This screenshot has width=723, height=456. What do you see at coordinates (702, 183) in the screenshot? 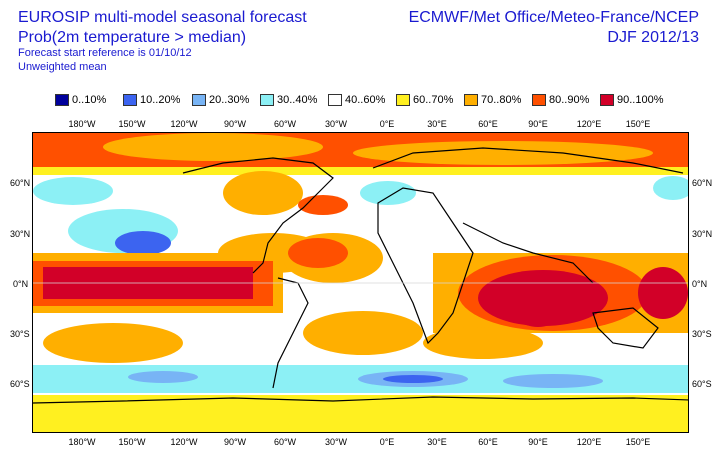
I see `lat-label-right: 60°N` at bounding box center [702, 183].